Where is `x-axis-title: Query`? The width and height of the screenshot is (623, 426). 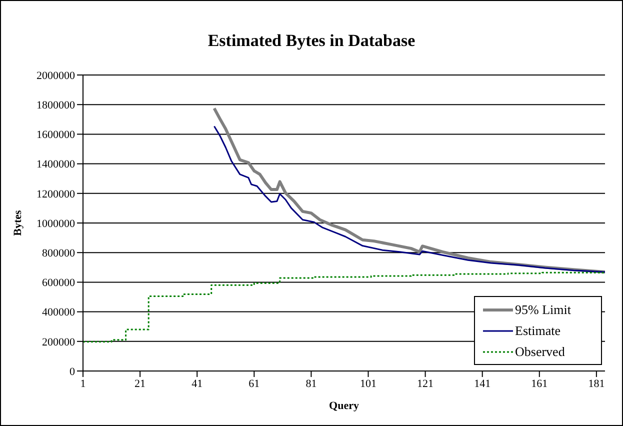 x-axis-title: Query is located at coordinates (344, 406).